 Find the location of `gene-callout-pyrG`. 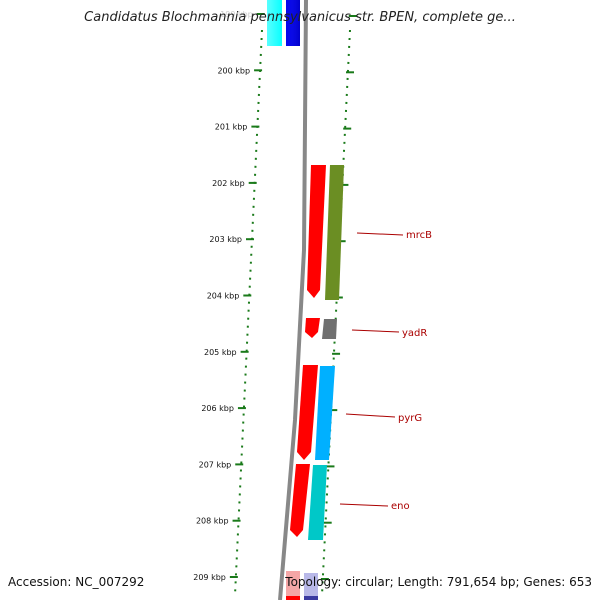

gene-callout-pyrG is located at coordinates (370, 415).